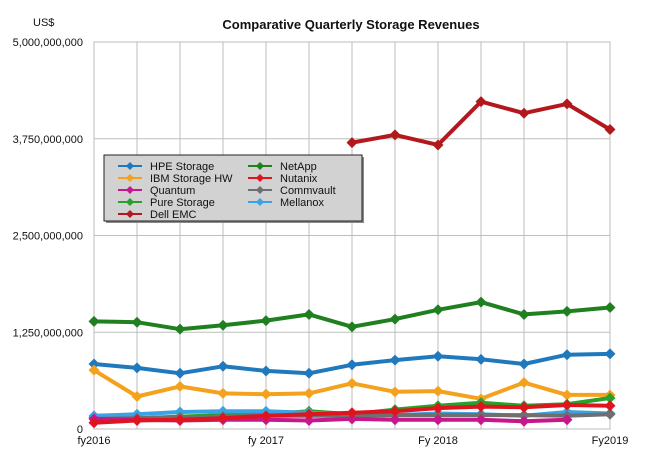 This screenshot has width=648, height=459. I want to click on legend-label: Quantum, so click(172, 191).